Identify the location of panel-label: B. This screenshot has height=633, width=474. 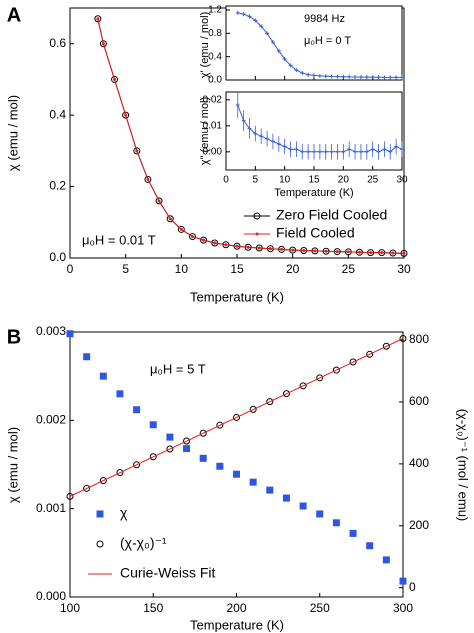
(14, 337).